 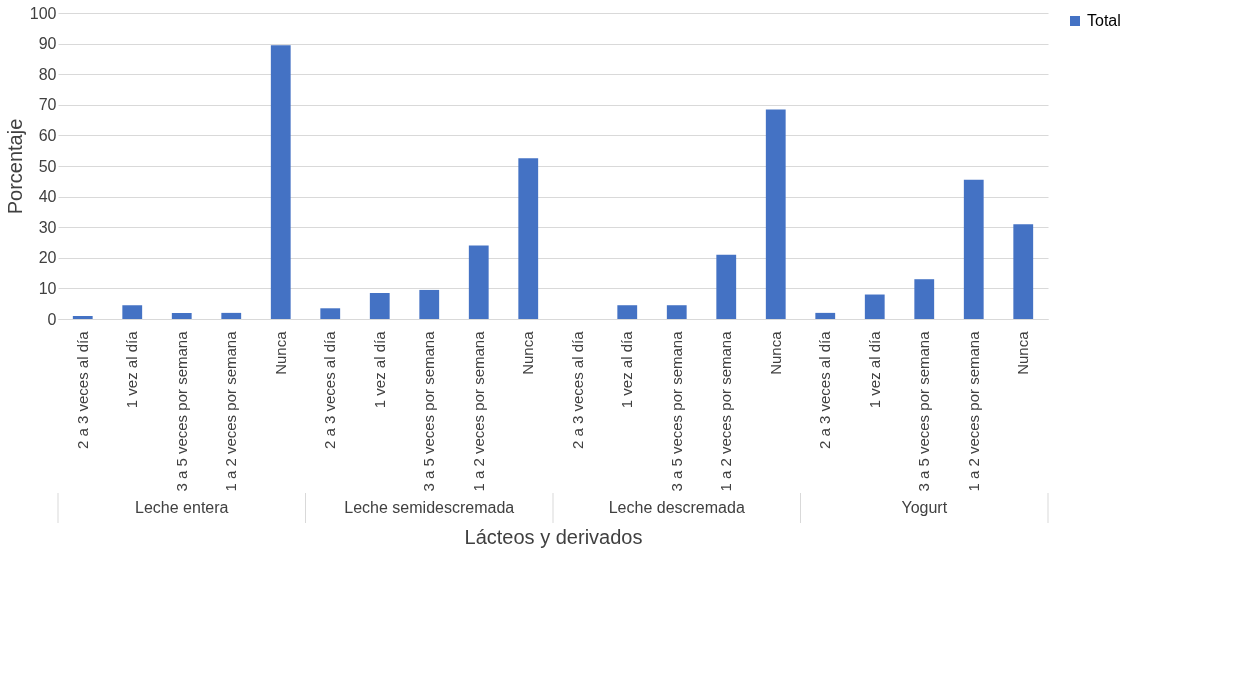 What do you see at coordinates (43, 13) in the screenshot?
I see `y-tick-label: 100` at bounding box center [43, 13].